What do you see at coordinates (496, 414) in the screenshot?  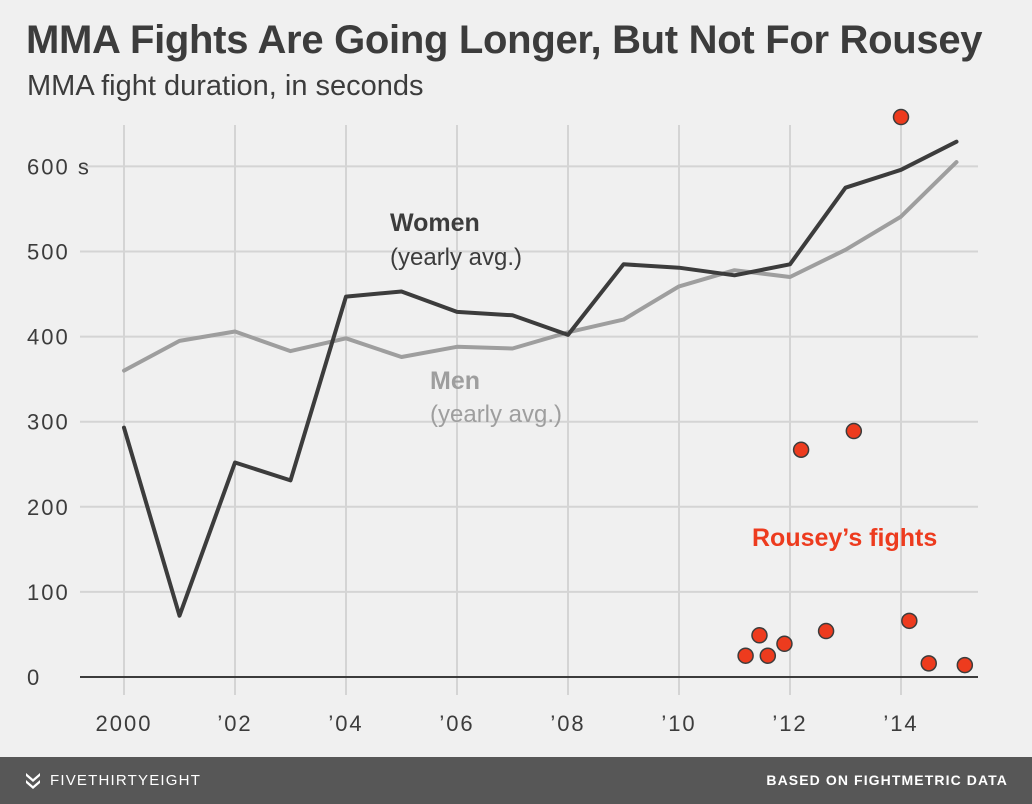 I see `men-series-note: (yearly avg.)` at bounding box center [496, 414].